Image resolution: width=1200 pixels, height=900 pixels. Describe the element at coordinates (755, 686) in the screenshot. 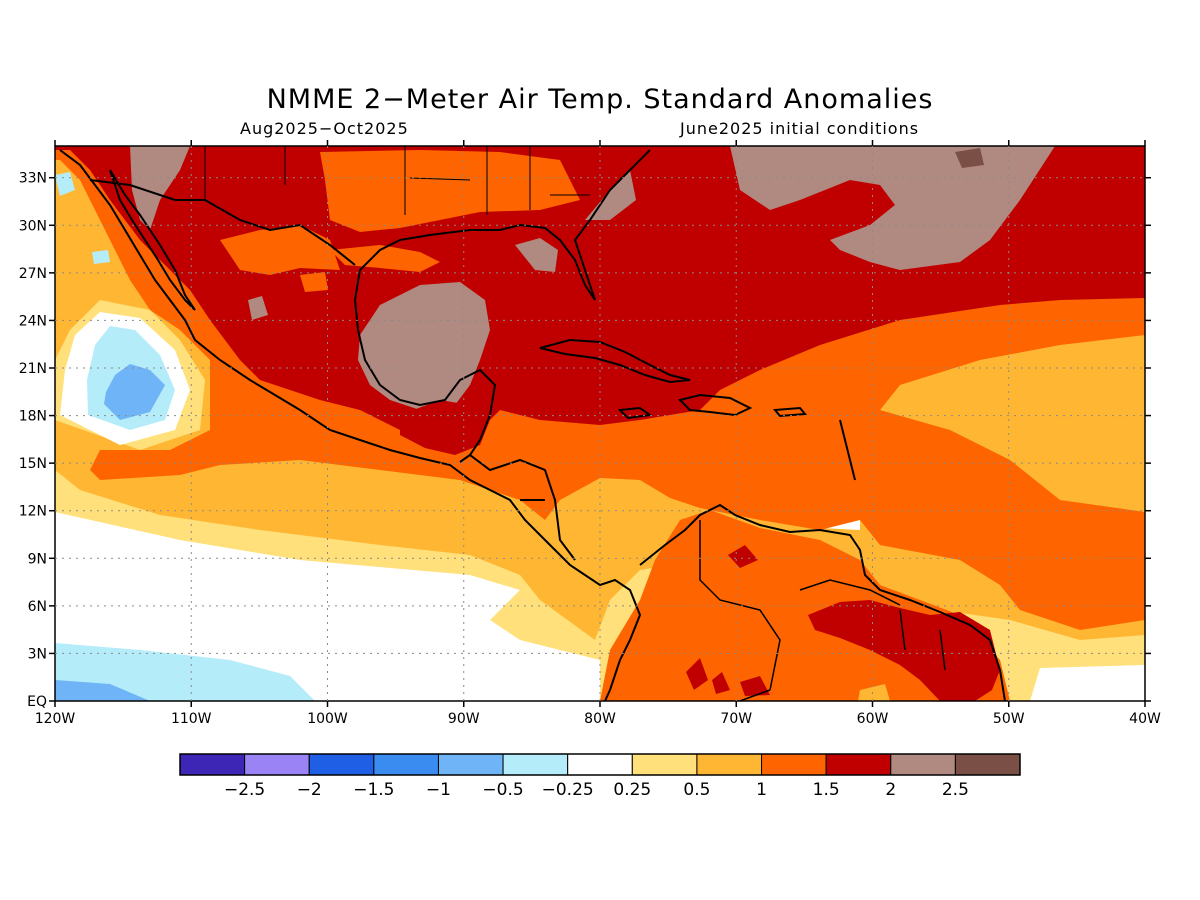

I see `anomaly-band-1.5-amazon-c` at that location.